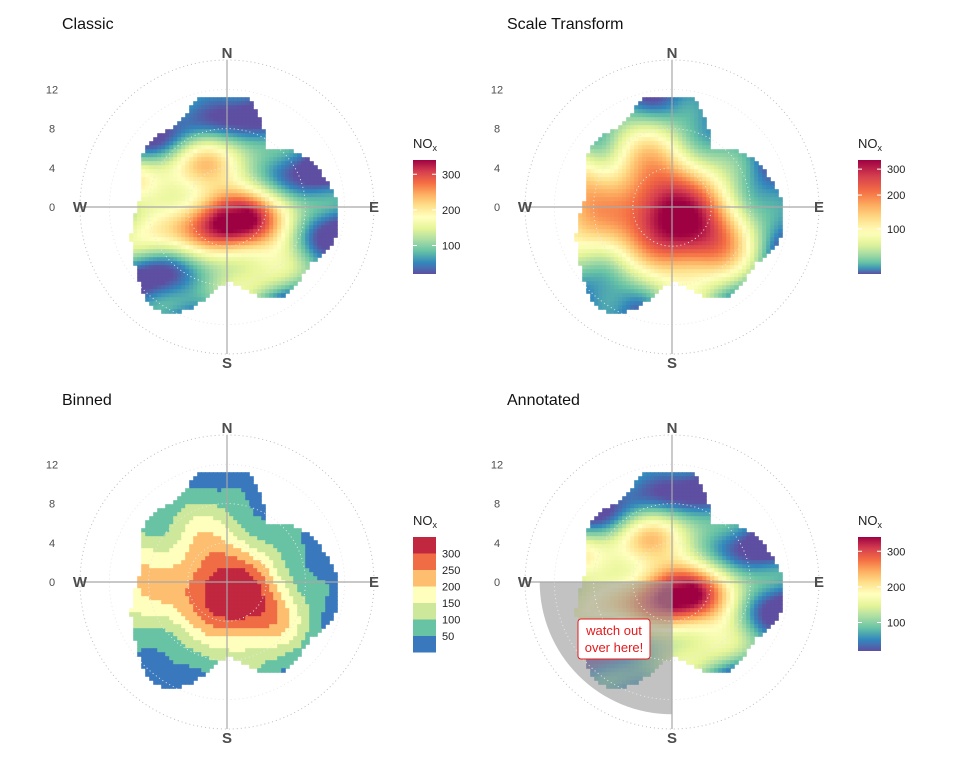  What do you see at coordinates (497, 90) in the screenshot?
I see `radial-tick-label: 12` at bounding box center [497, 90].